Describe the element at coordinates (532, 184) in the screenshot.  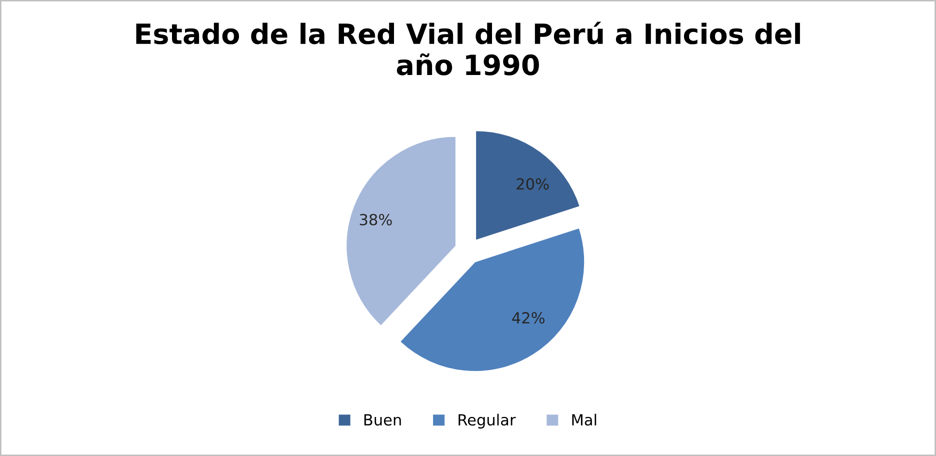
I see `data-label: 20%` at that location.